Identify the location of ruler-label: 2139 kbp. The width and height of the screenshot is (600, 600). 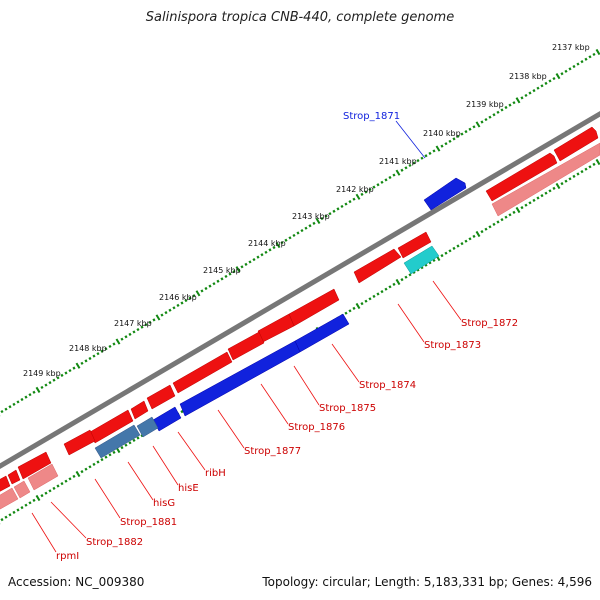
(485, 104).